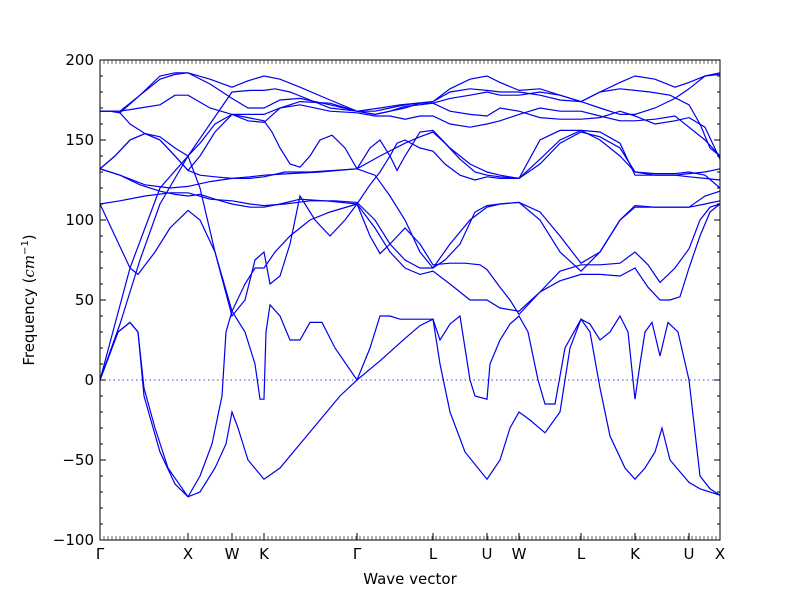 The image size is (800, 600). Describe the element at coordinates (29, 266) in the screenshot. I see `y-axis-label-unit: cm` at that location.